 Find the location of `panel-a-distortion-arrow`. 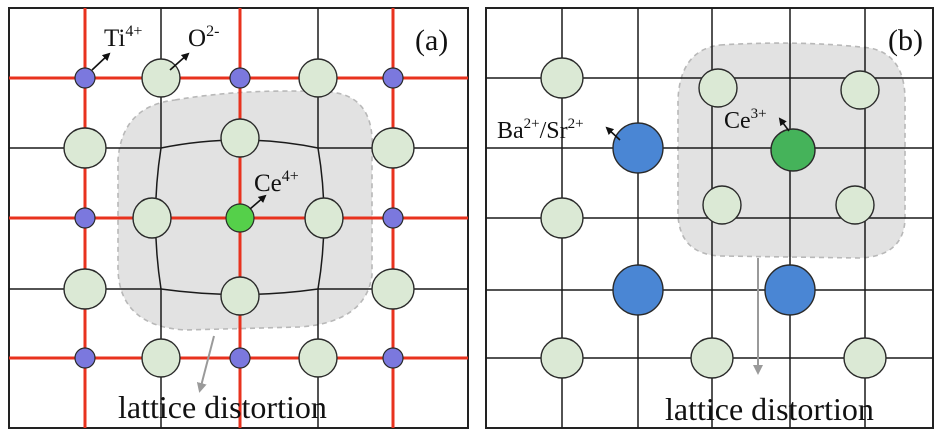

panel-a-distortion-arrow is located at coordinates (205, 364).